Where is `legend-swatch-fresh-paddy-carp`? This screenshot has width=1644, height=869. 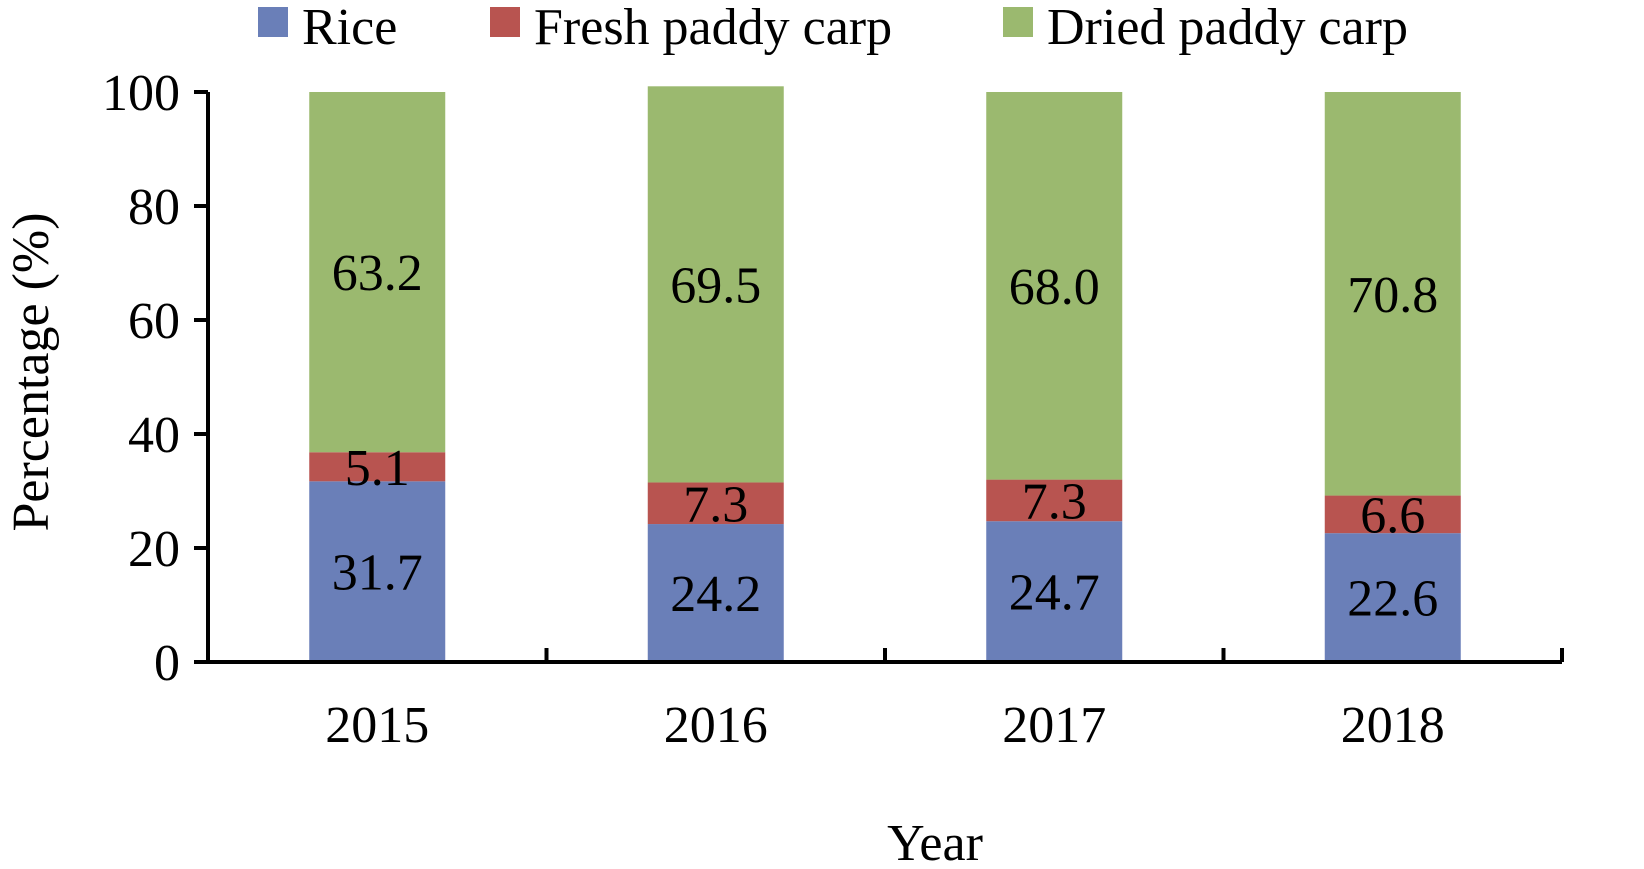
legend-swatch-fresh-paddy-carp is located at coordinates (505, 22).